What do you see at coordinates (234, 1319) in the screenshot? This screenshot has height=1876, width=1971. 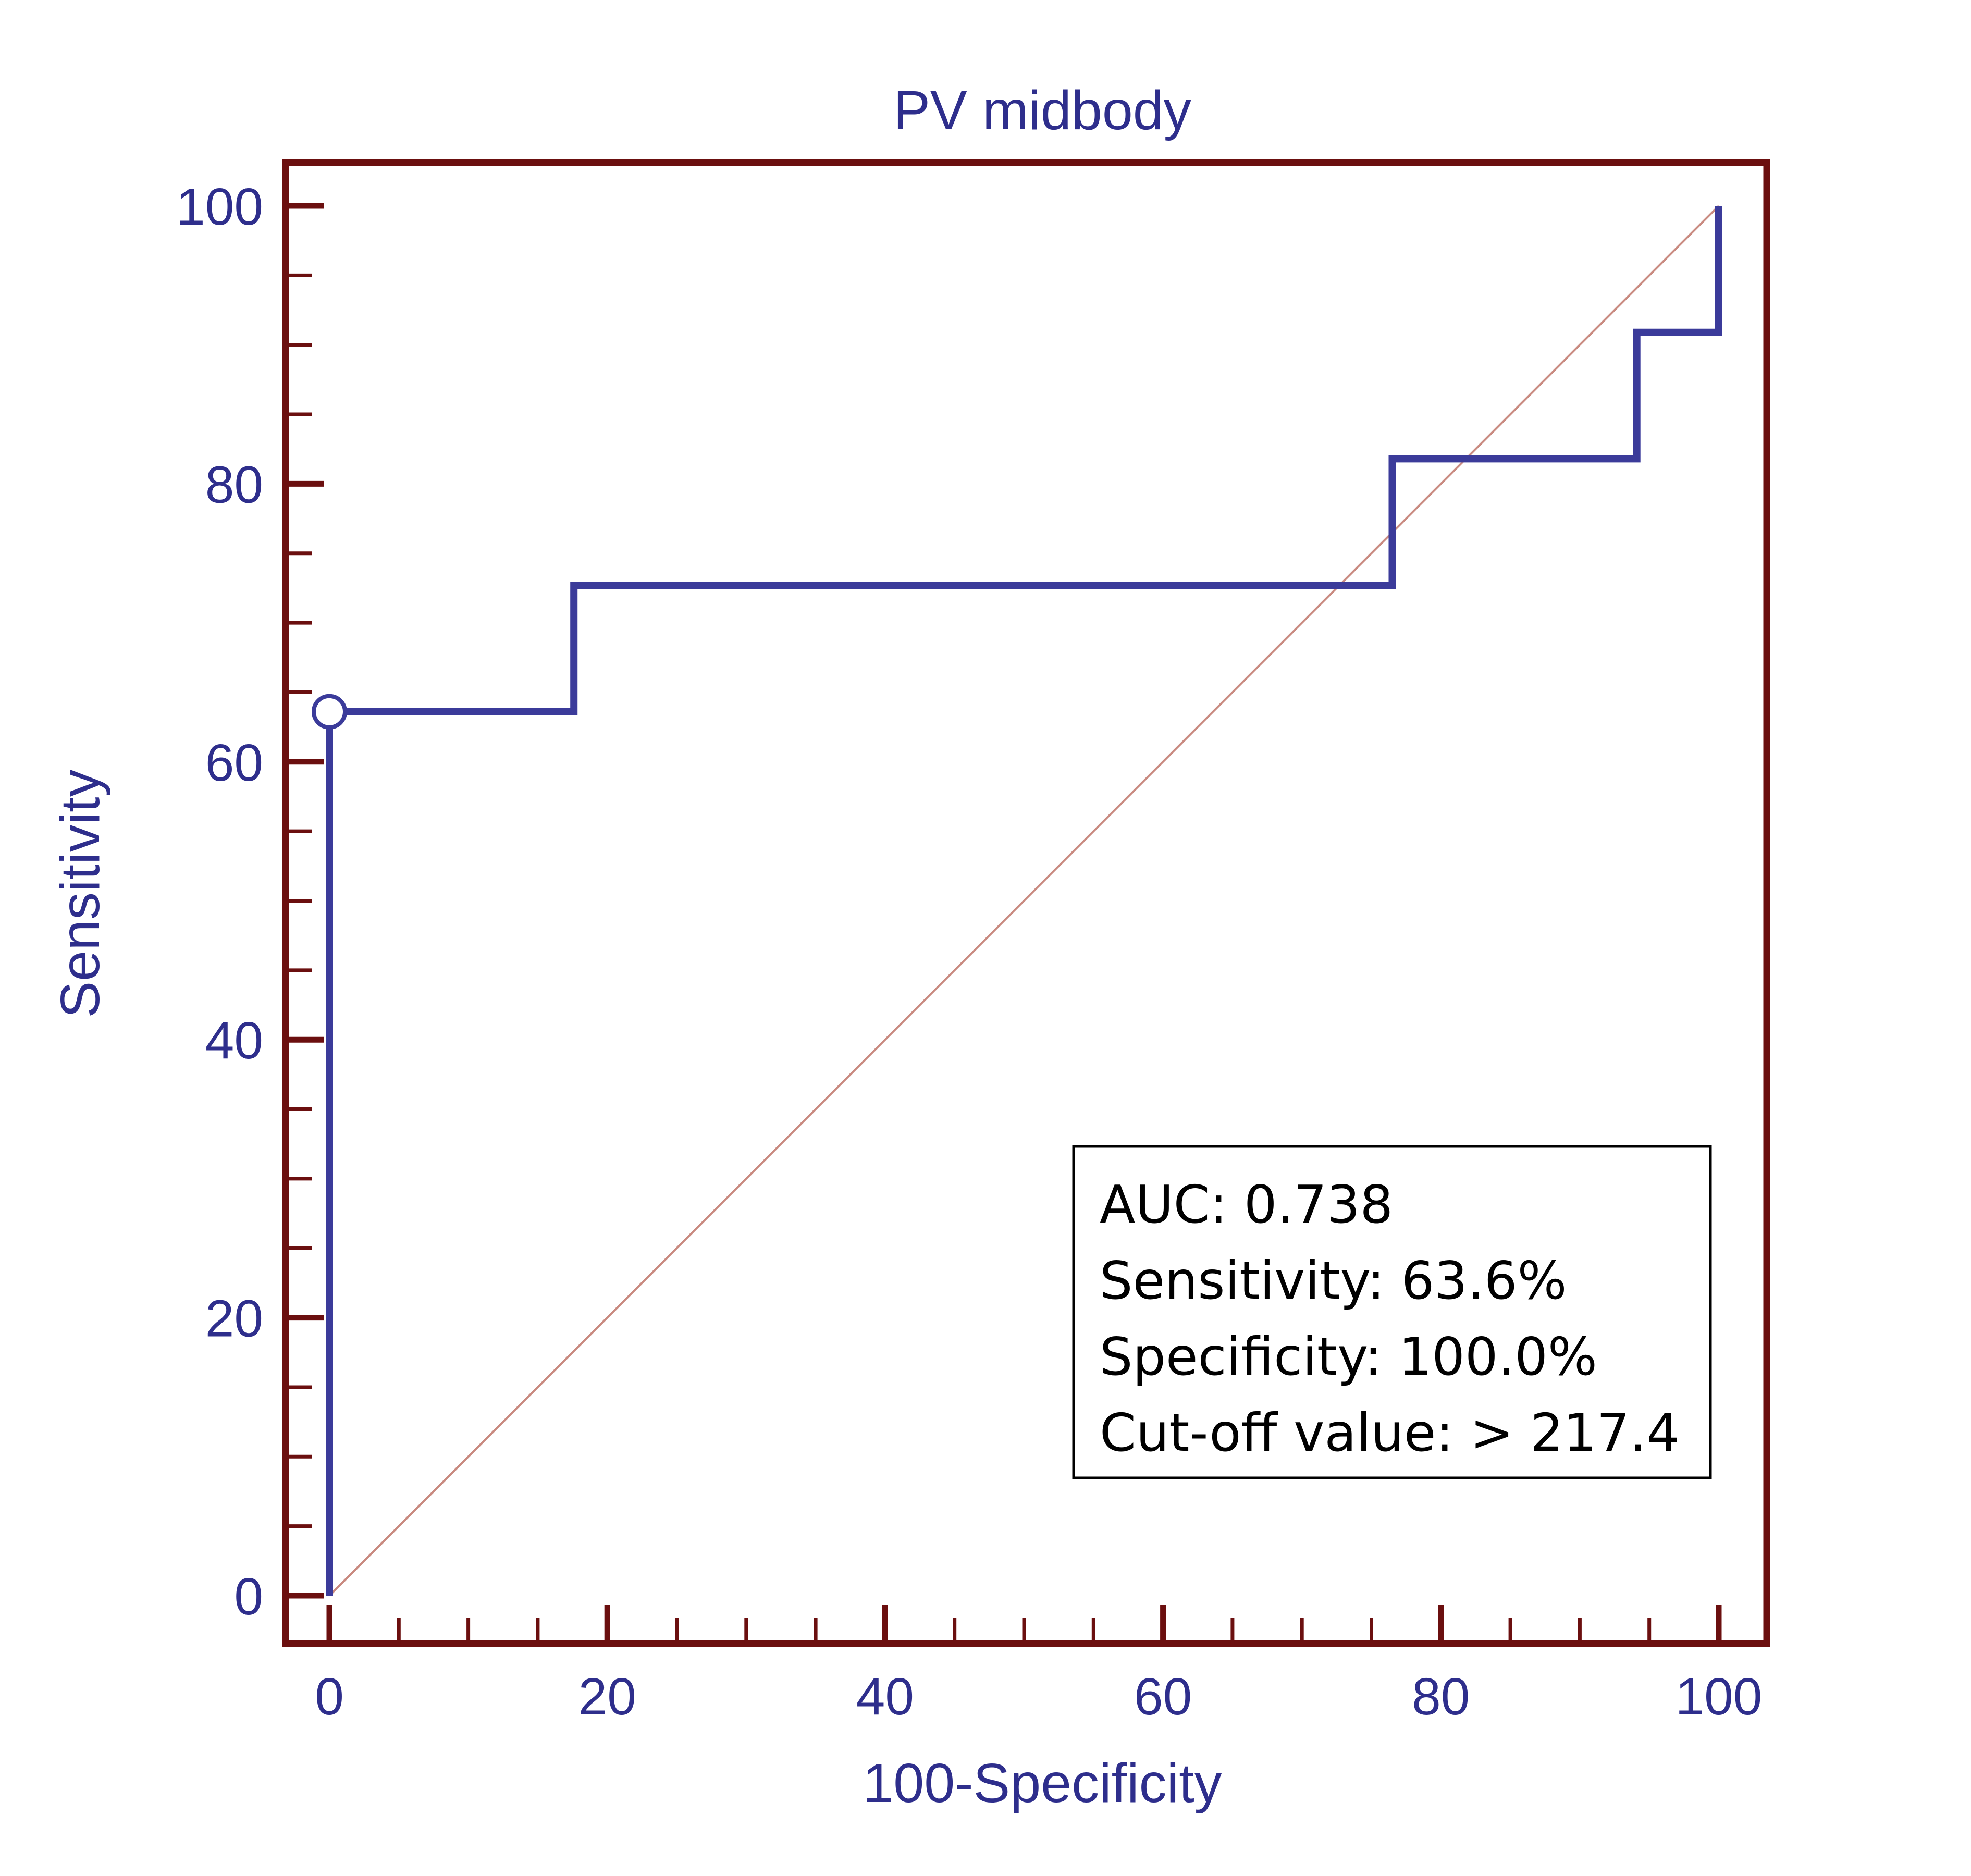 I see `y-tick-label: 20` at bounding box center [234, 1319].